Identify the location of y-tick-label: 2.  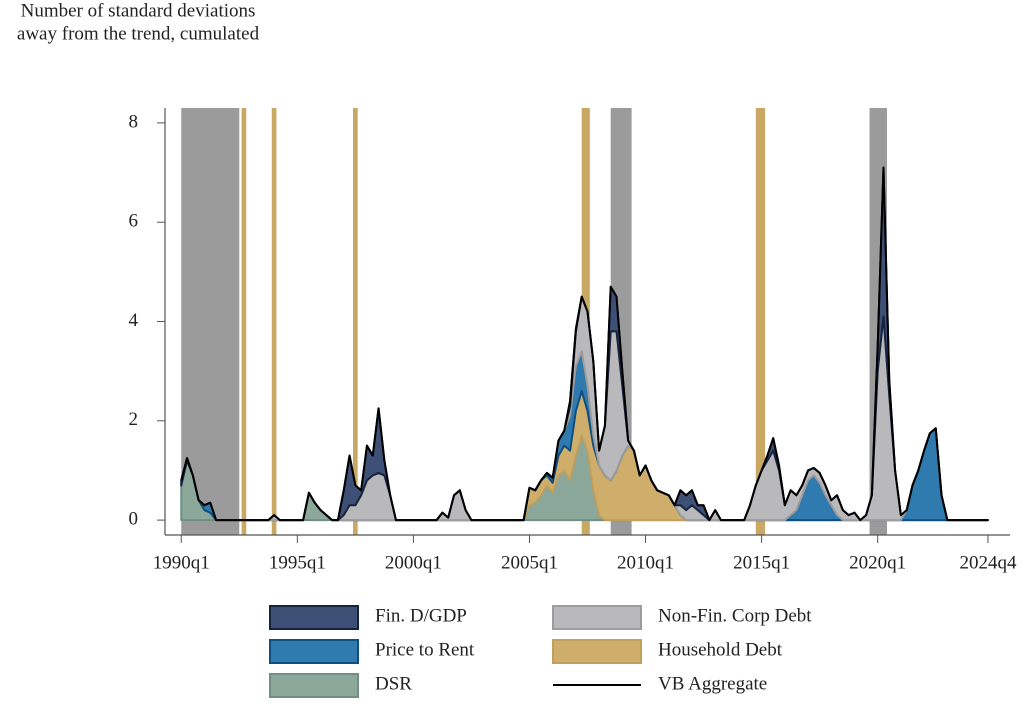
(134, 419).